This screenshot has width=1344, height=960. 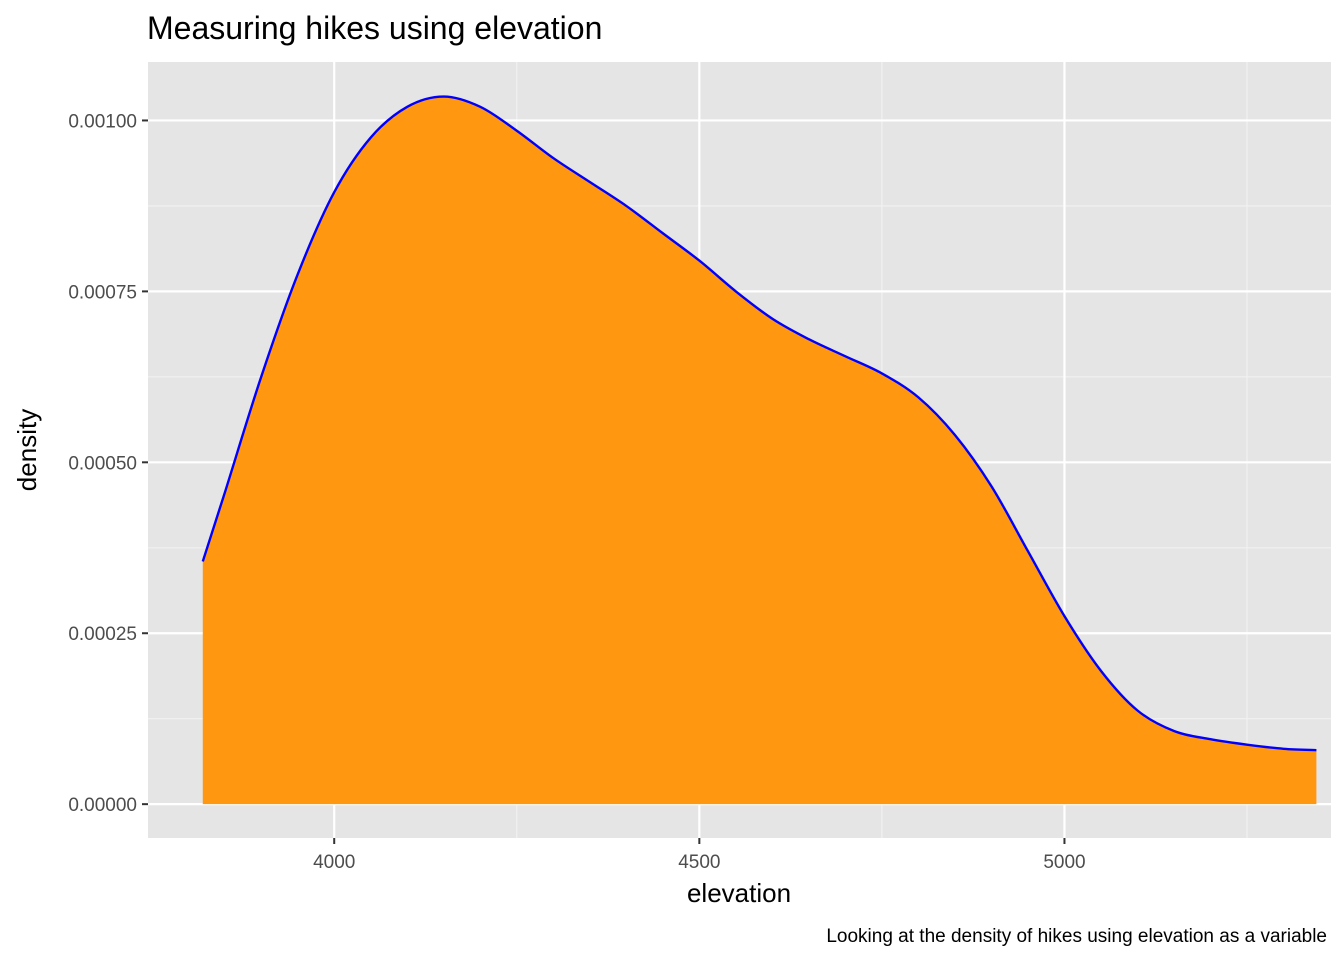 What do you see at coordinates (1064, 862) in the screenshot?
I see `x-tick-label: 5000` at bounding box center [1064, 862].